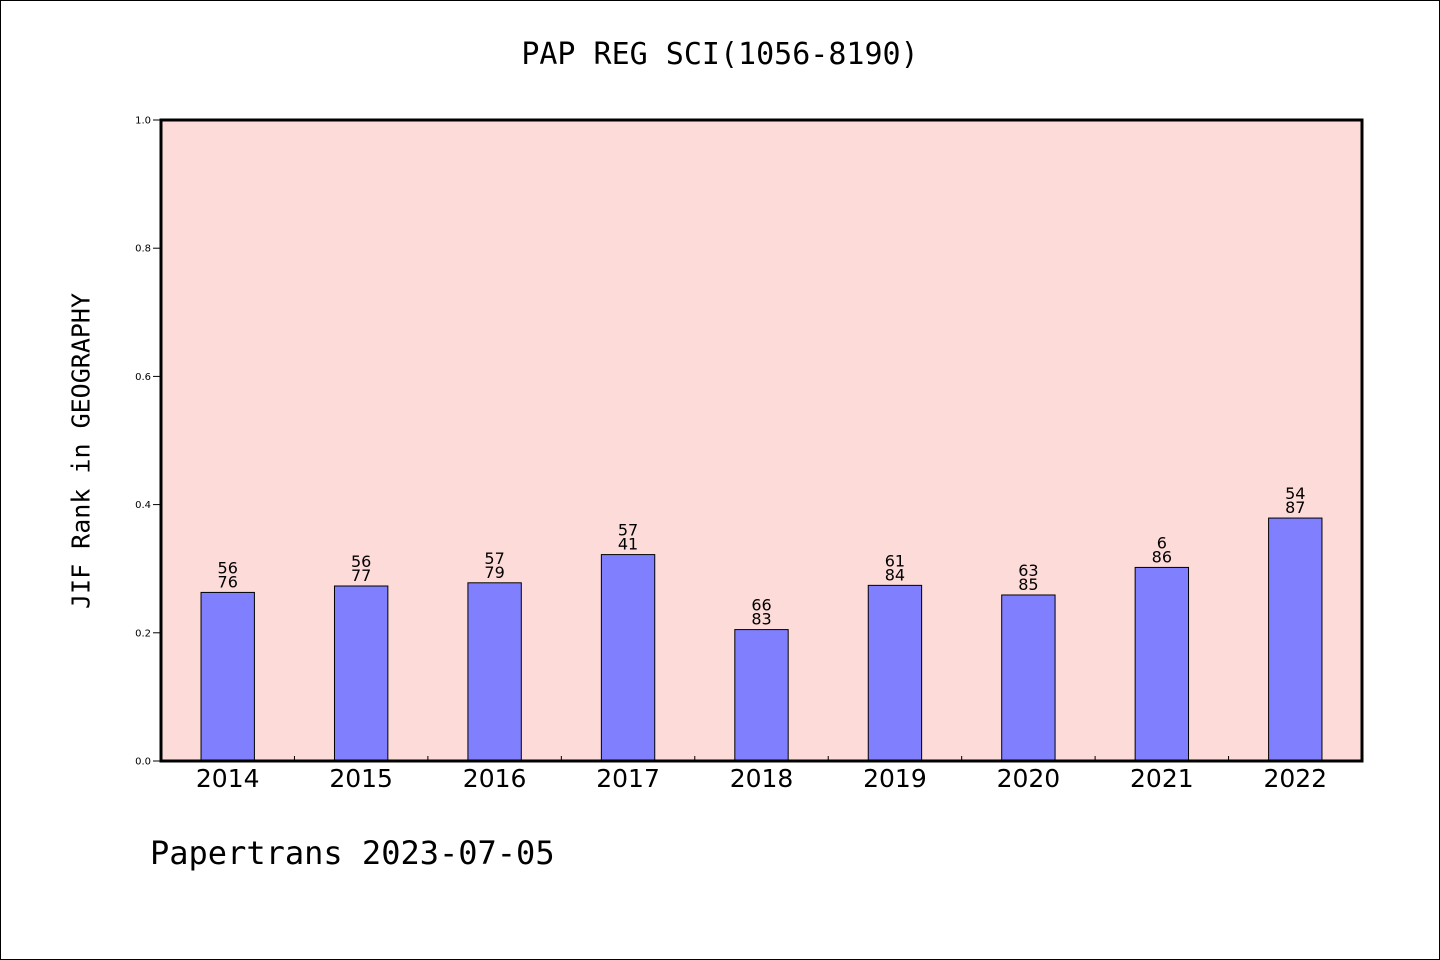 Image resolution: width=1440 pixels, height=960 pixels. I want to click on bar-2018, so click(761, 695).